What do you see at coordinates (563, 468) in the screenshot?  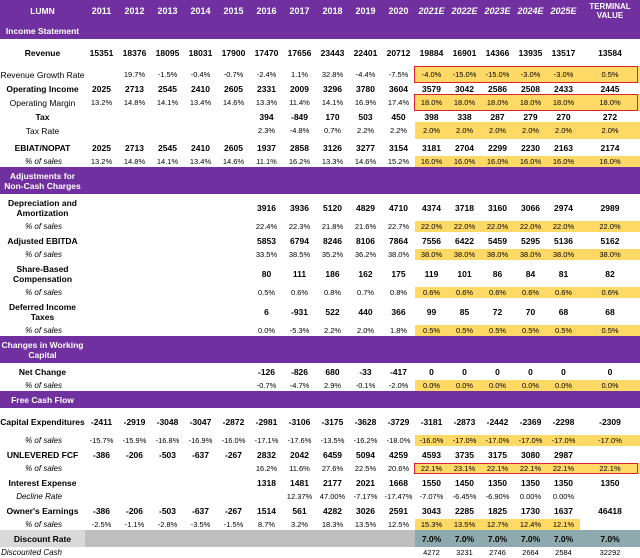 I see `table-cell: 22.1%` at bounding box center [563, 468].